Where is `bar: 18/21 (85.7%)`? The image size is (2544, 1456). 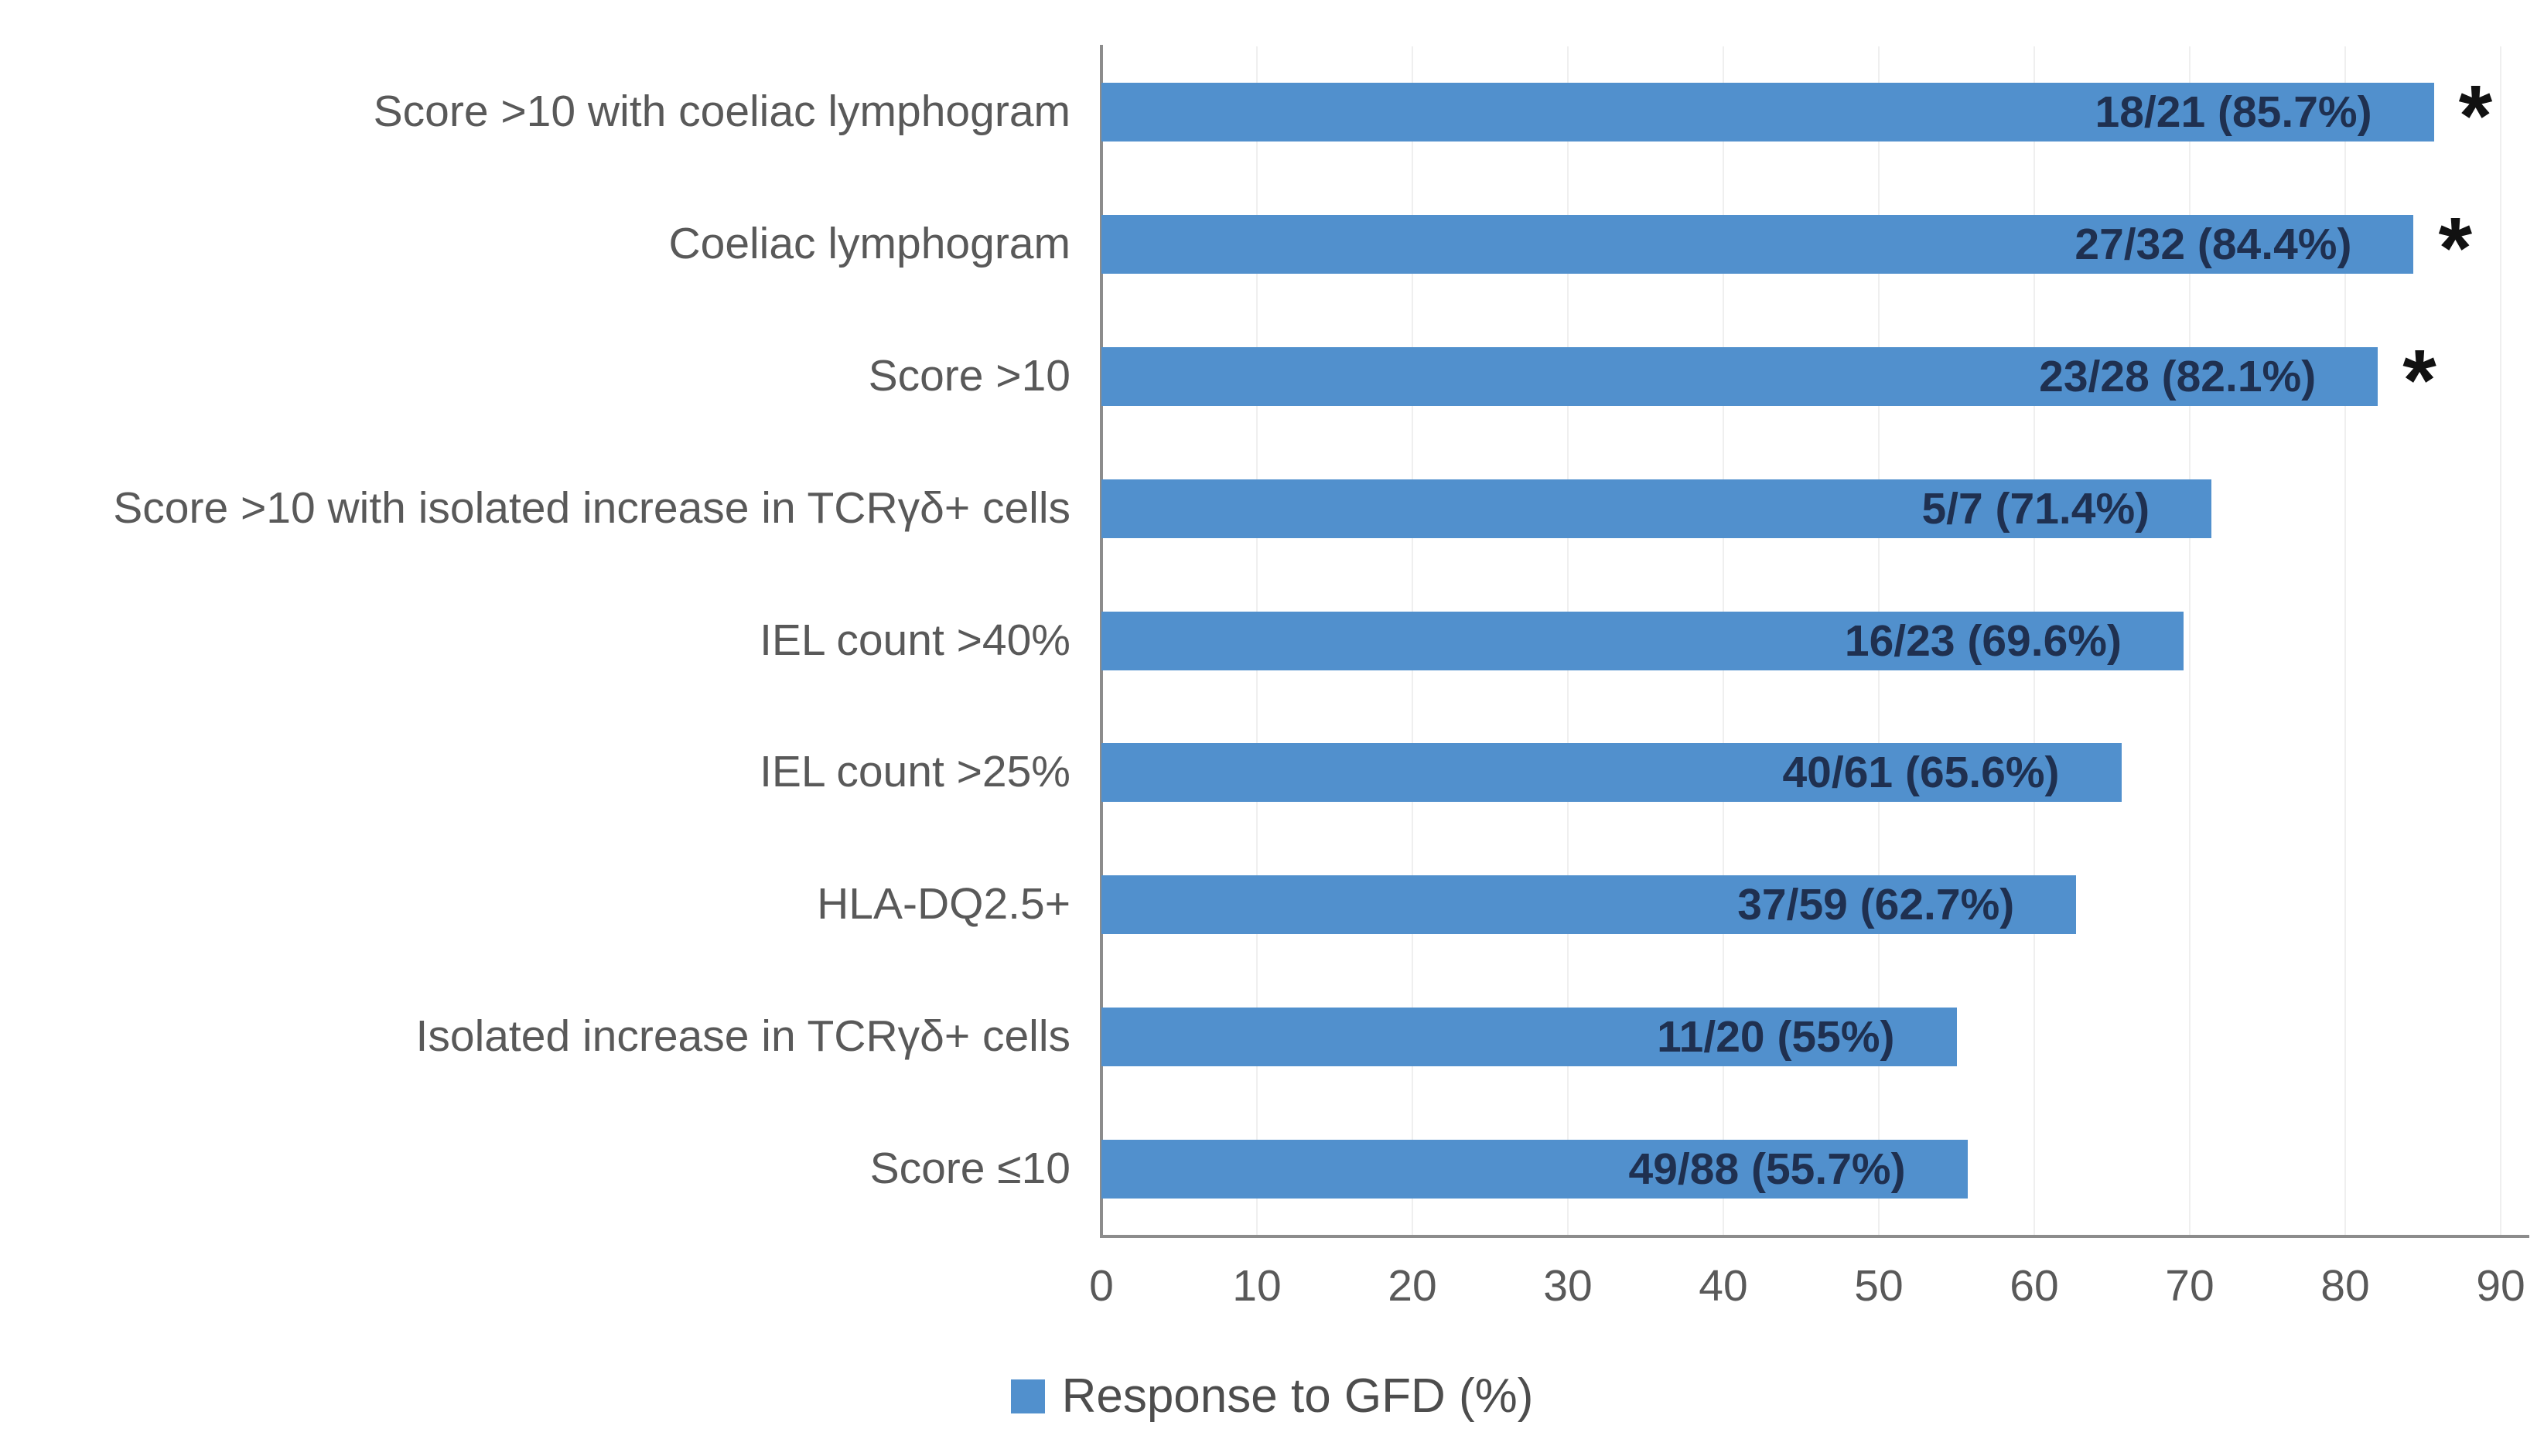 bar: 18/21 (85.7%) is located at coordinates (1767, 113).